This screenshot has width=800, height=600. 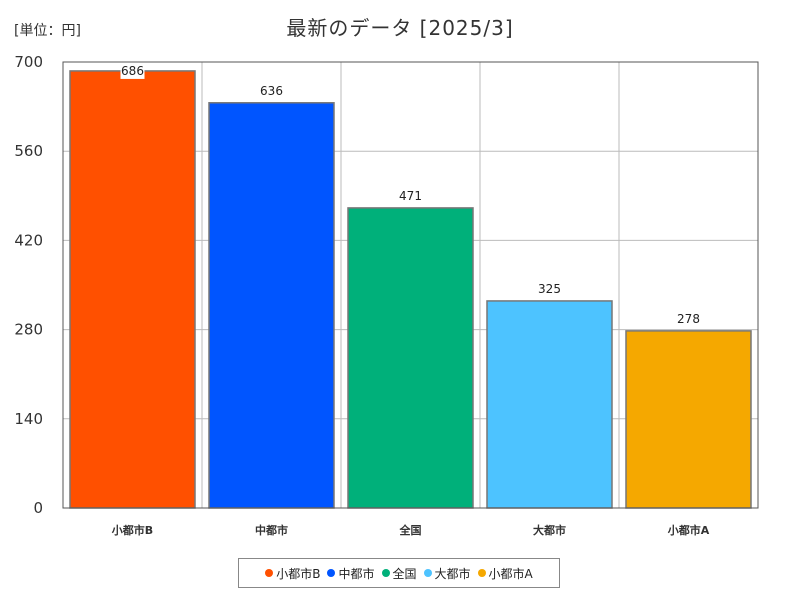 I want to click on legend-label: 小都市A, so click(x=510, y=573).